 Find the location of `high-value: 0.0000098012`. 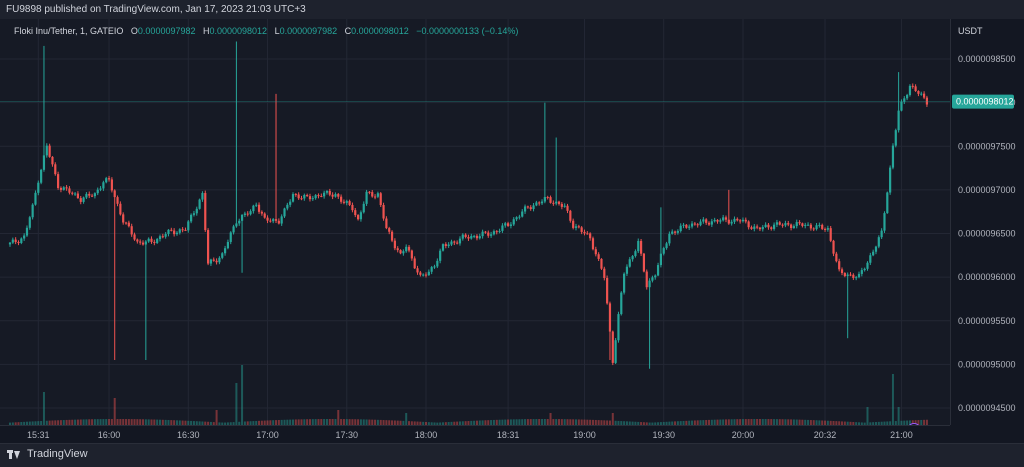

high-value: 0.0000098012 is located at coordinates (238, 31).